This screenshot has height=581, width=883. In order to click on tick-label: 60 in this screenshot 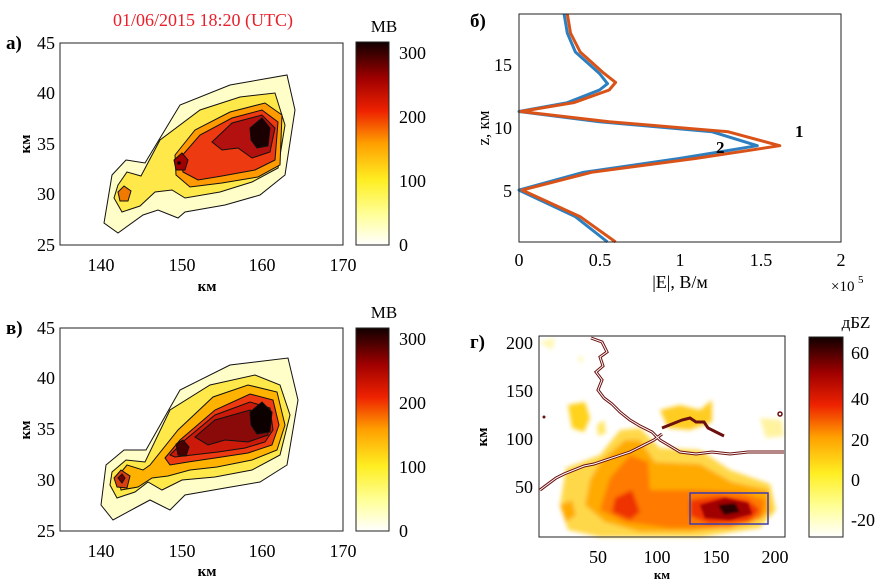, I will do `click(860, 353)`.